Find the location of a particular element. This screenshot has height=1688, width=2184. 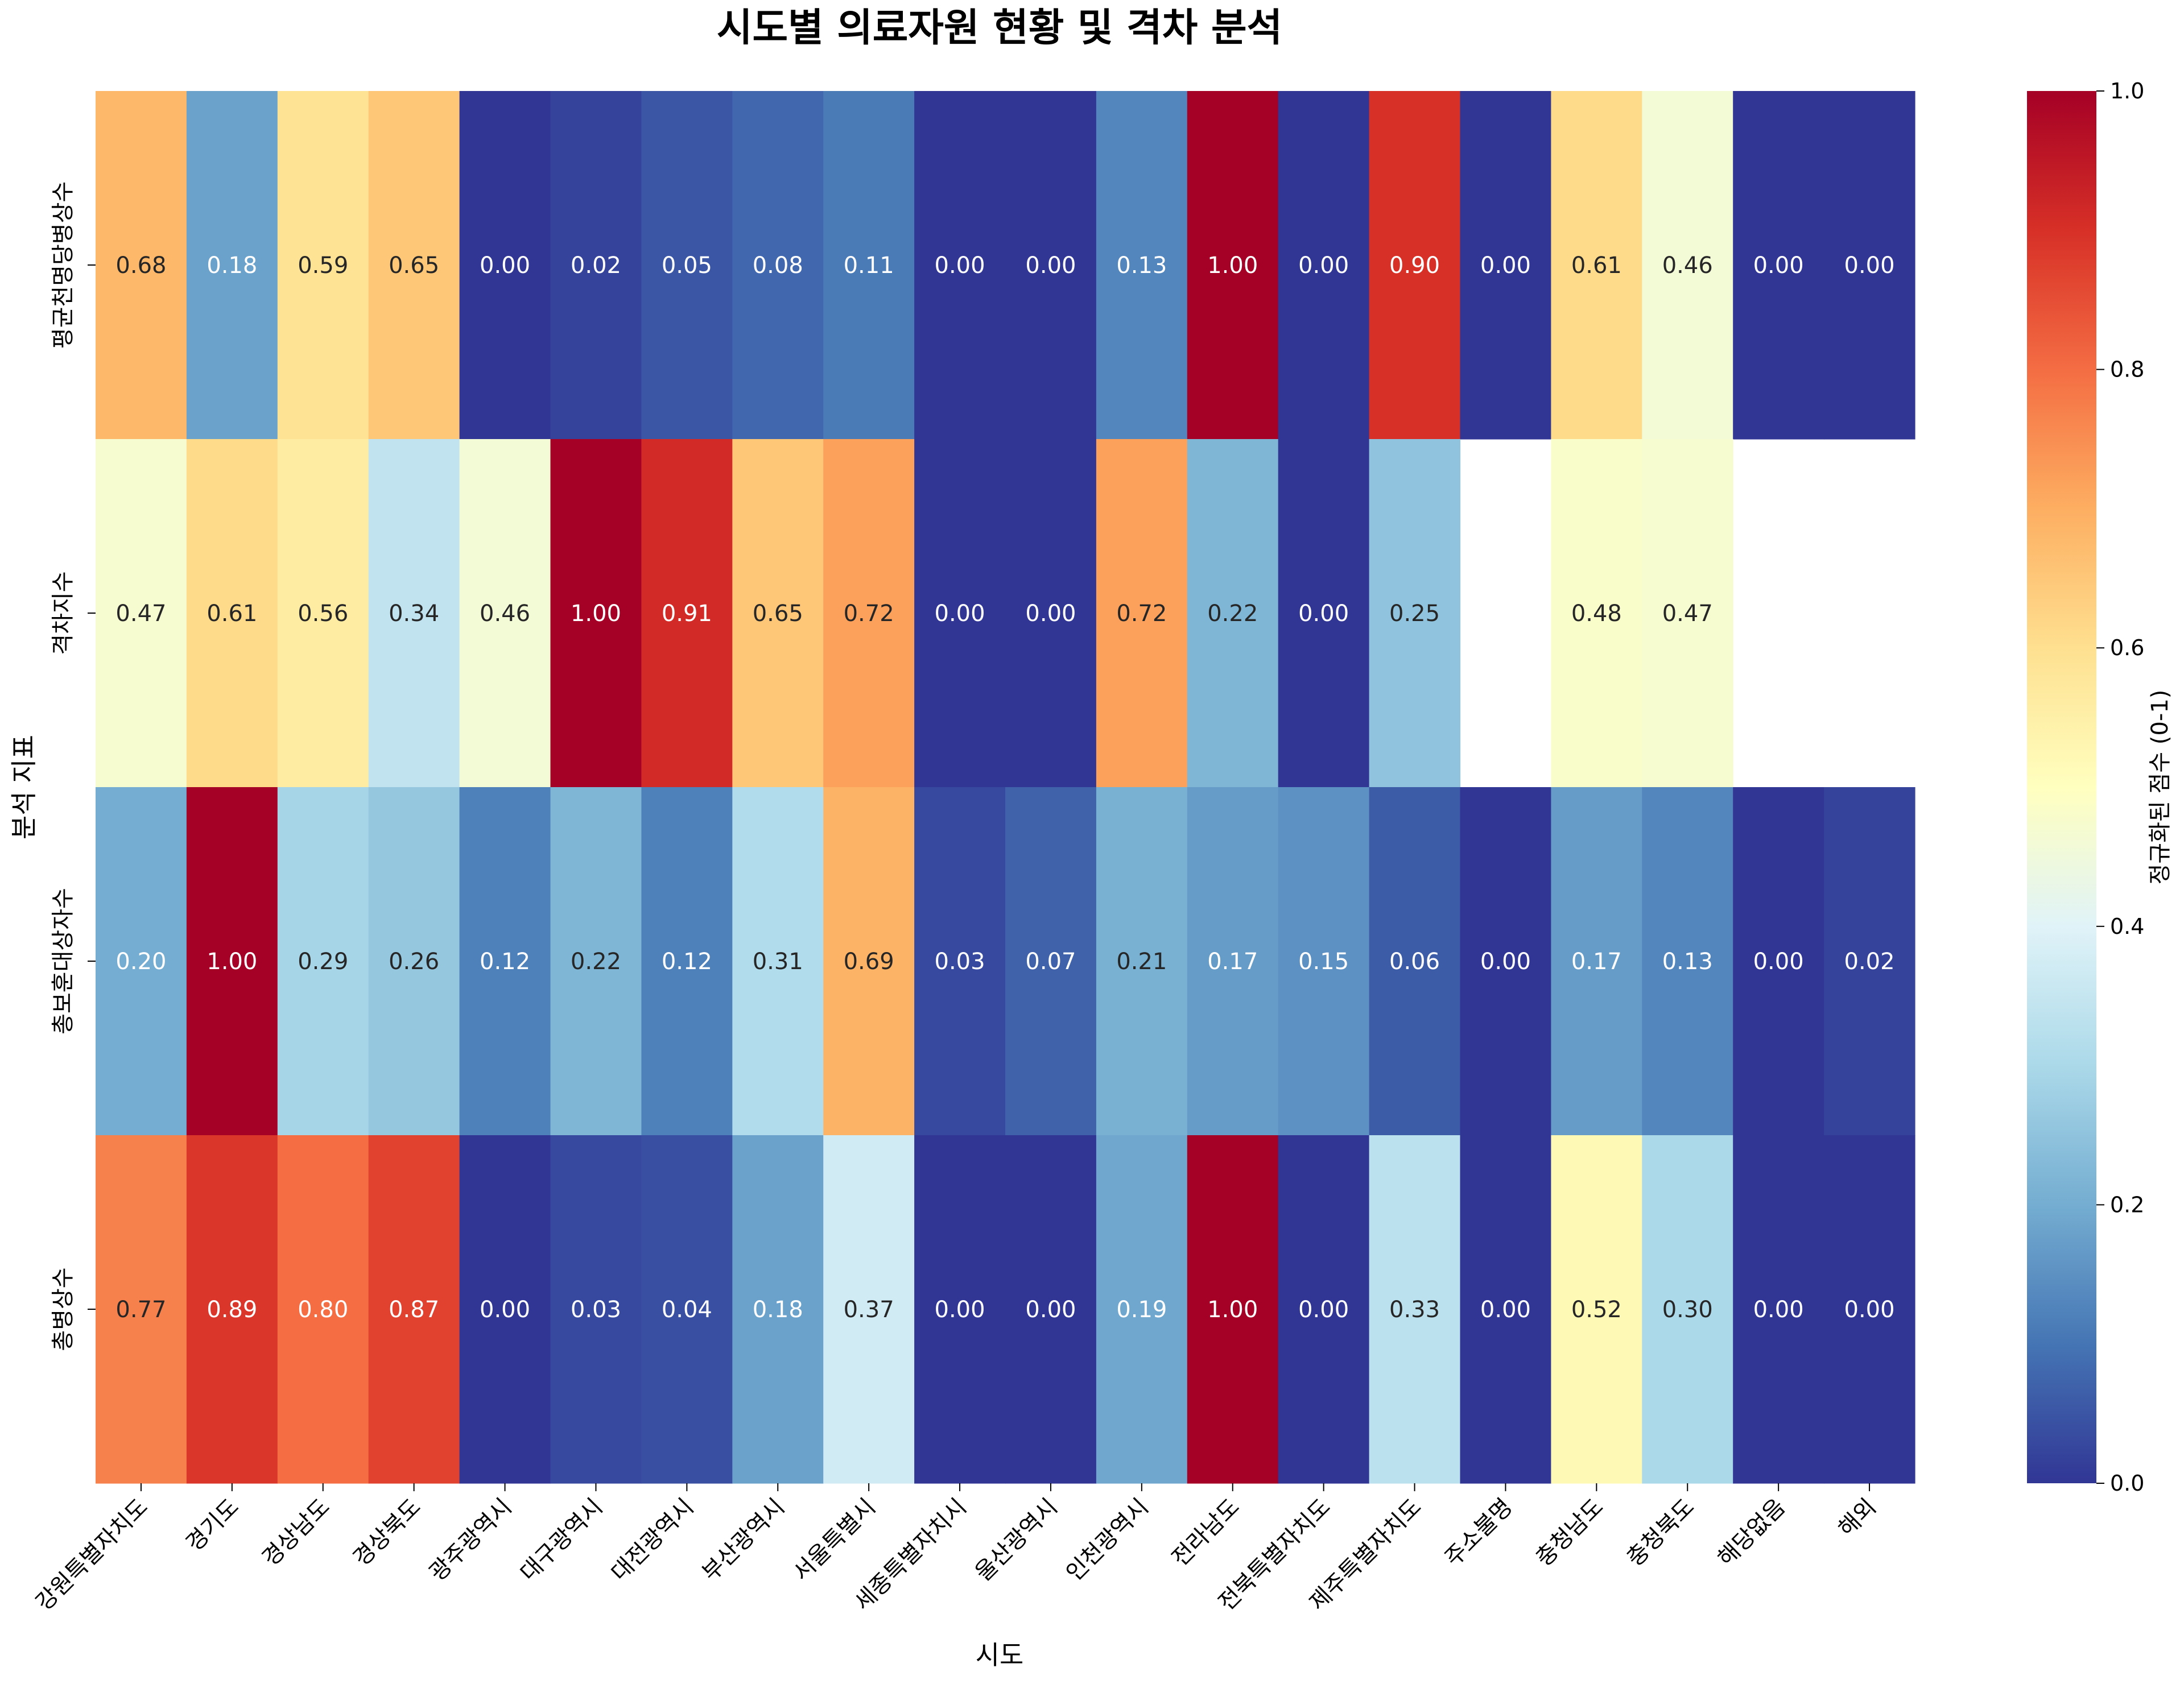

cell-value-label: 0.68 is located at coordinates (140, 266).